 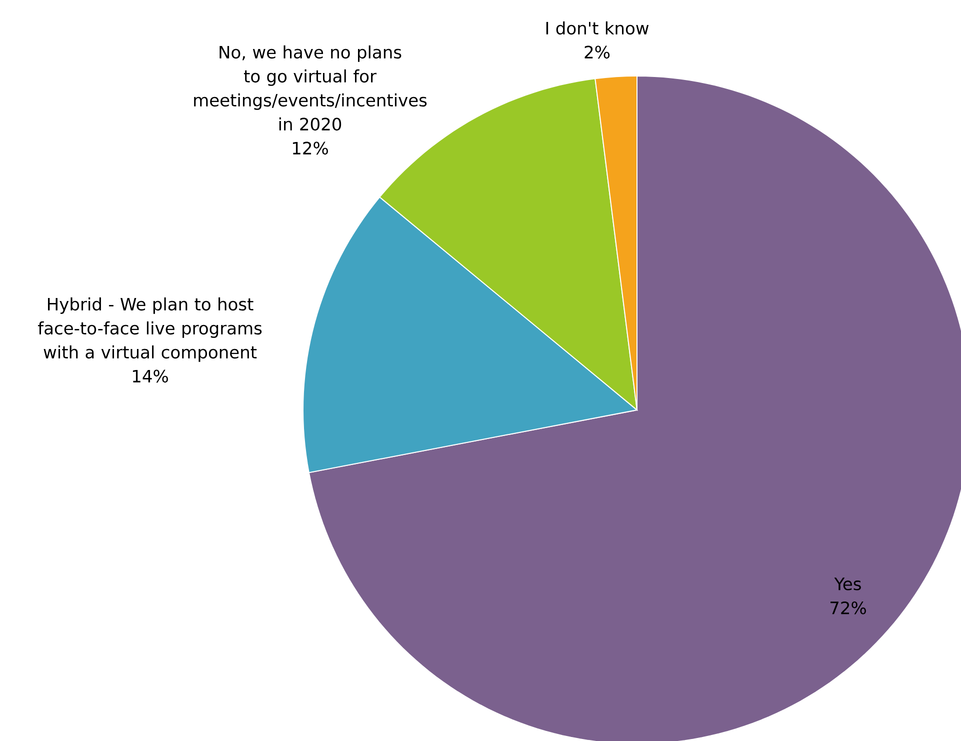 I want to click on slice-label: Hybrid - We plan to host face-to-face live programs with a virtual component, so click(x=150, y=329).